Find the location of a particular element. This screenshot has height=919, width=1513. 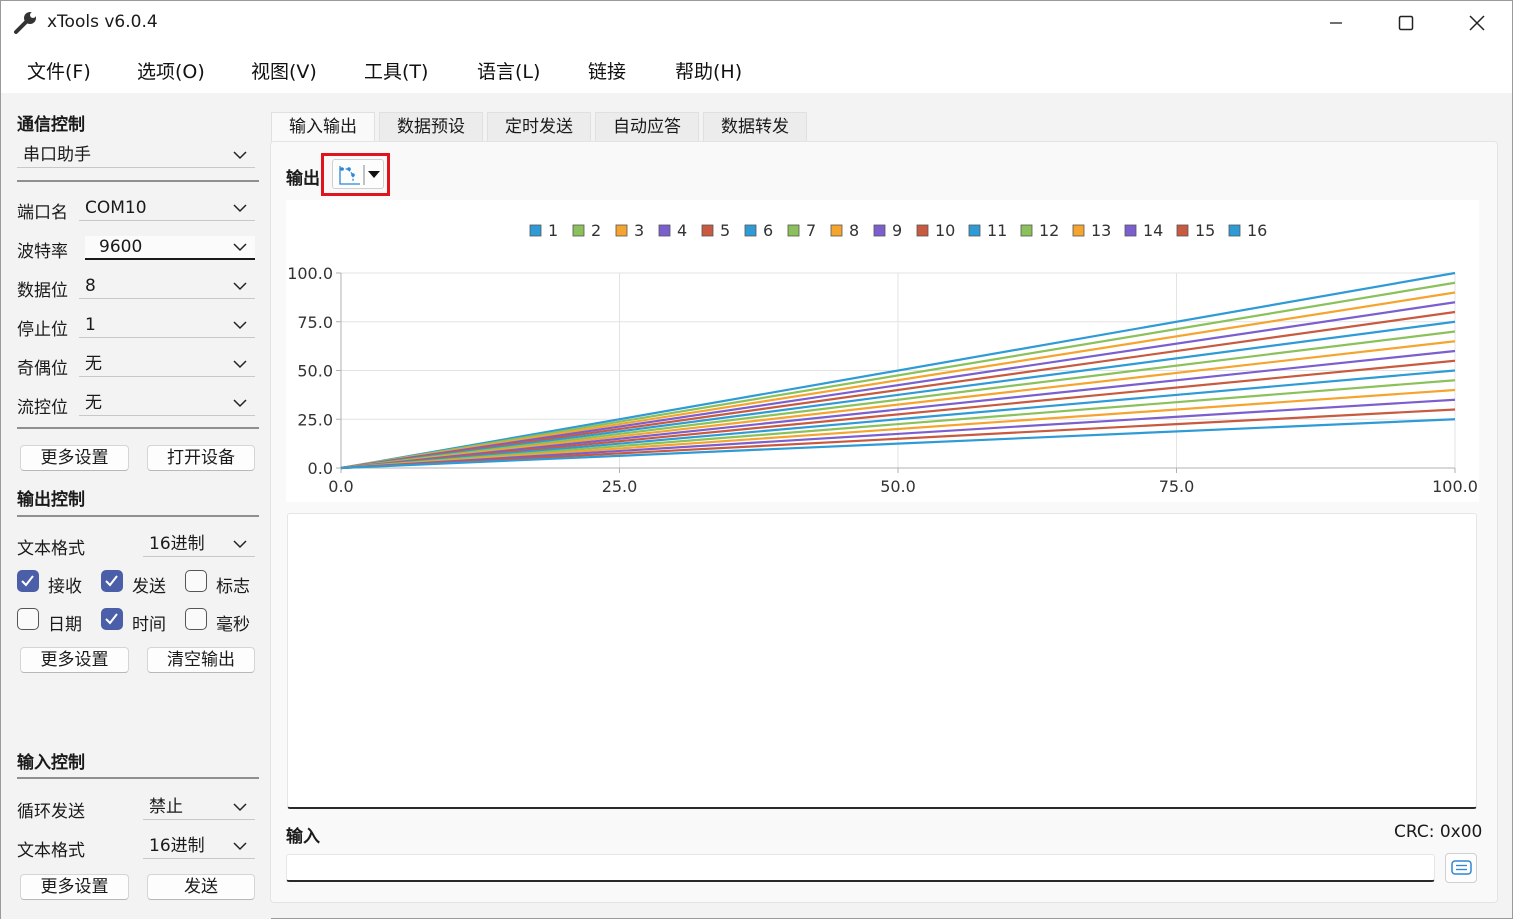

legend-label: 6 is located at coordinates (768, 230).